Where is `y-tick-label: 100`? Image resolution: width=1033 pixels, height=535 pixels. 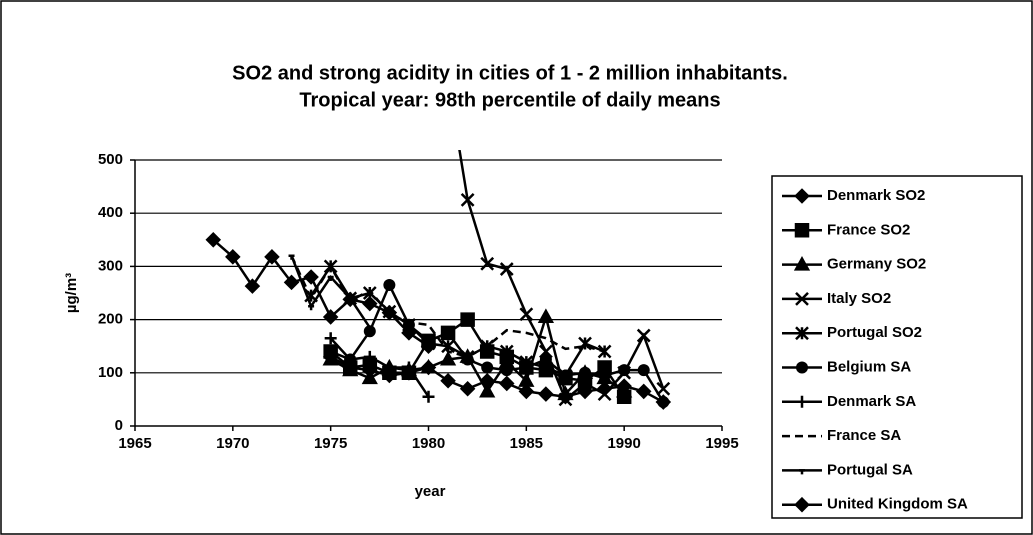
y-tick-label: 100 is located at coordinates (110, 372).